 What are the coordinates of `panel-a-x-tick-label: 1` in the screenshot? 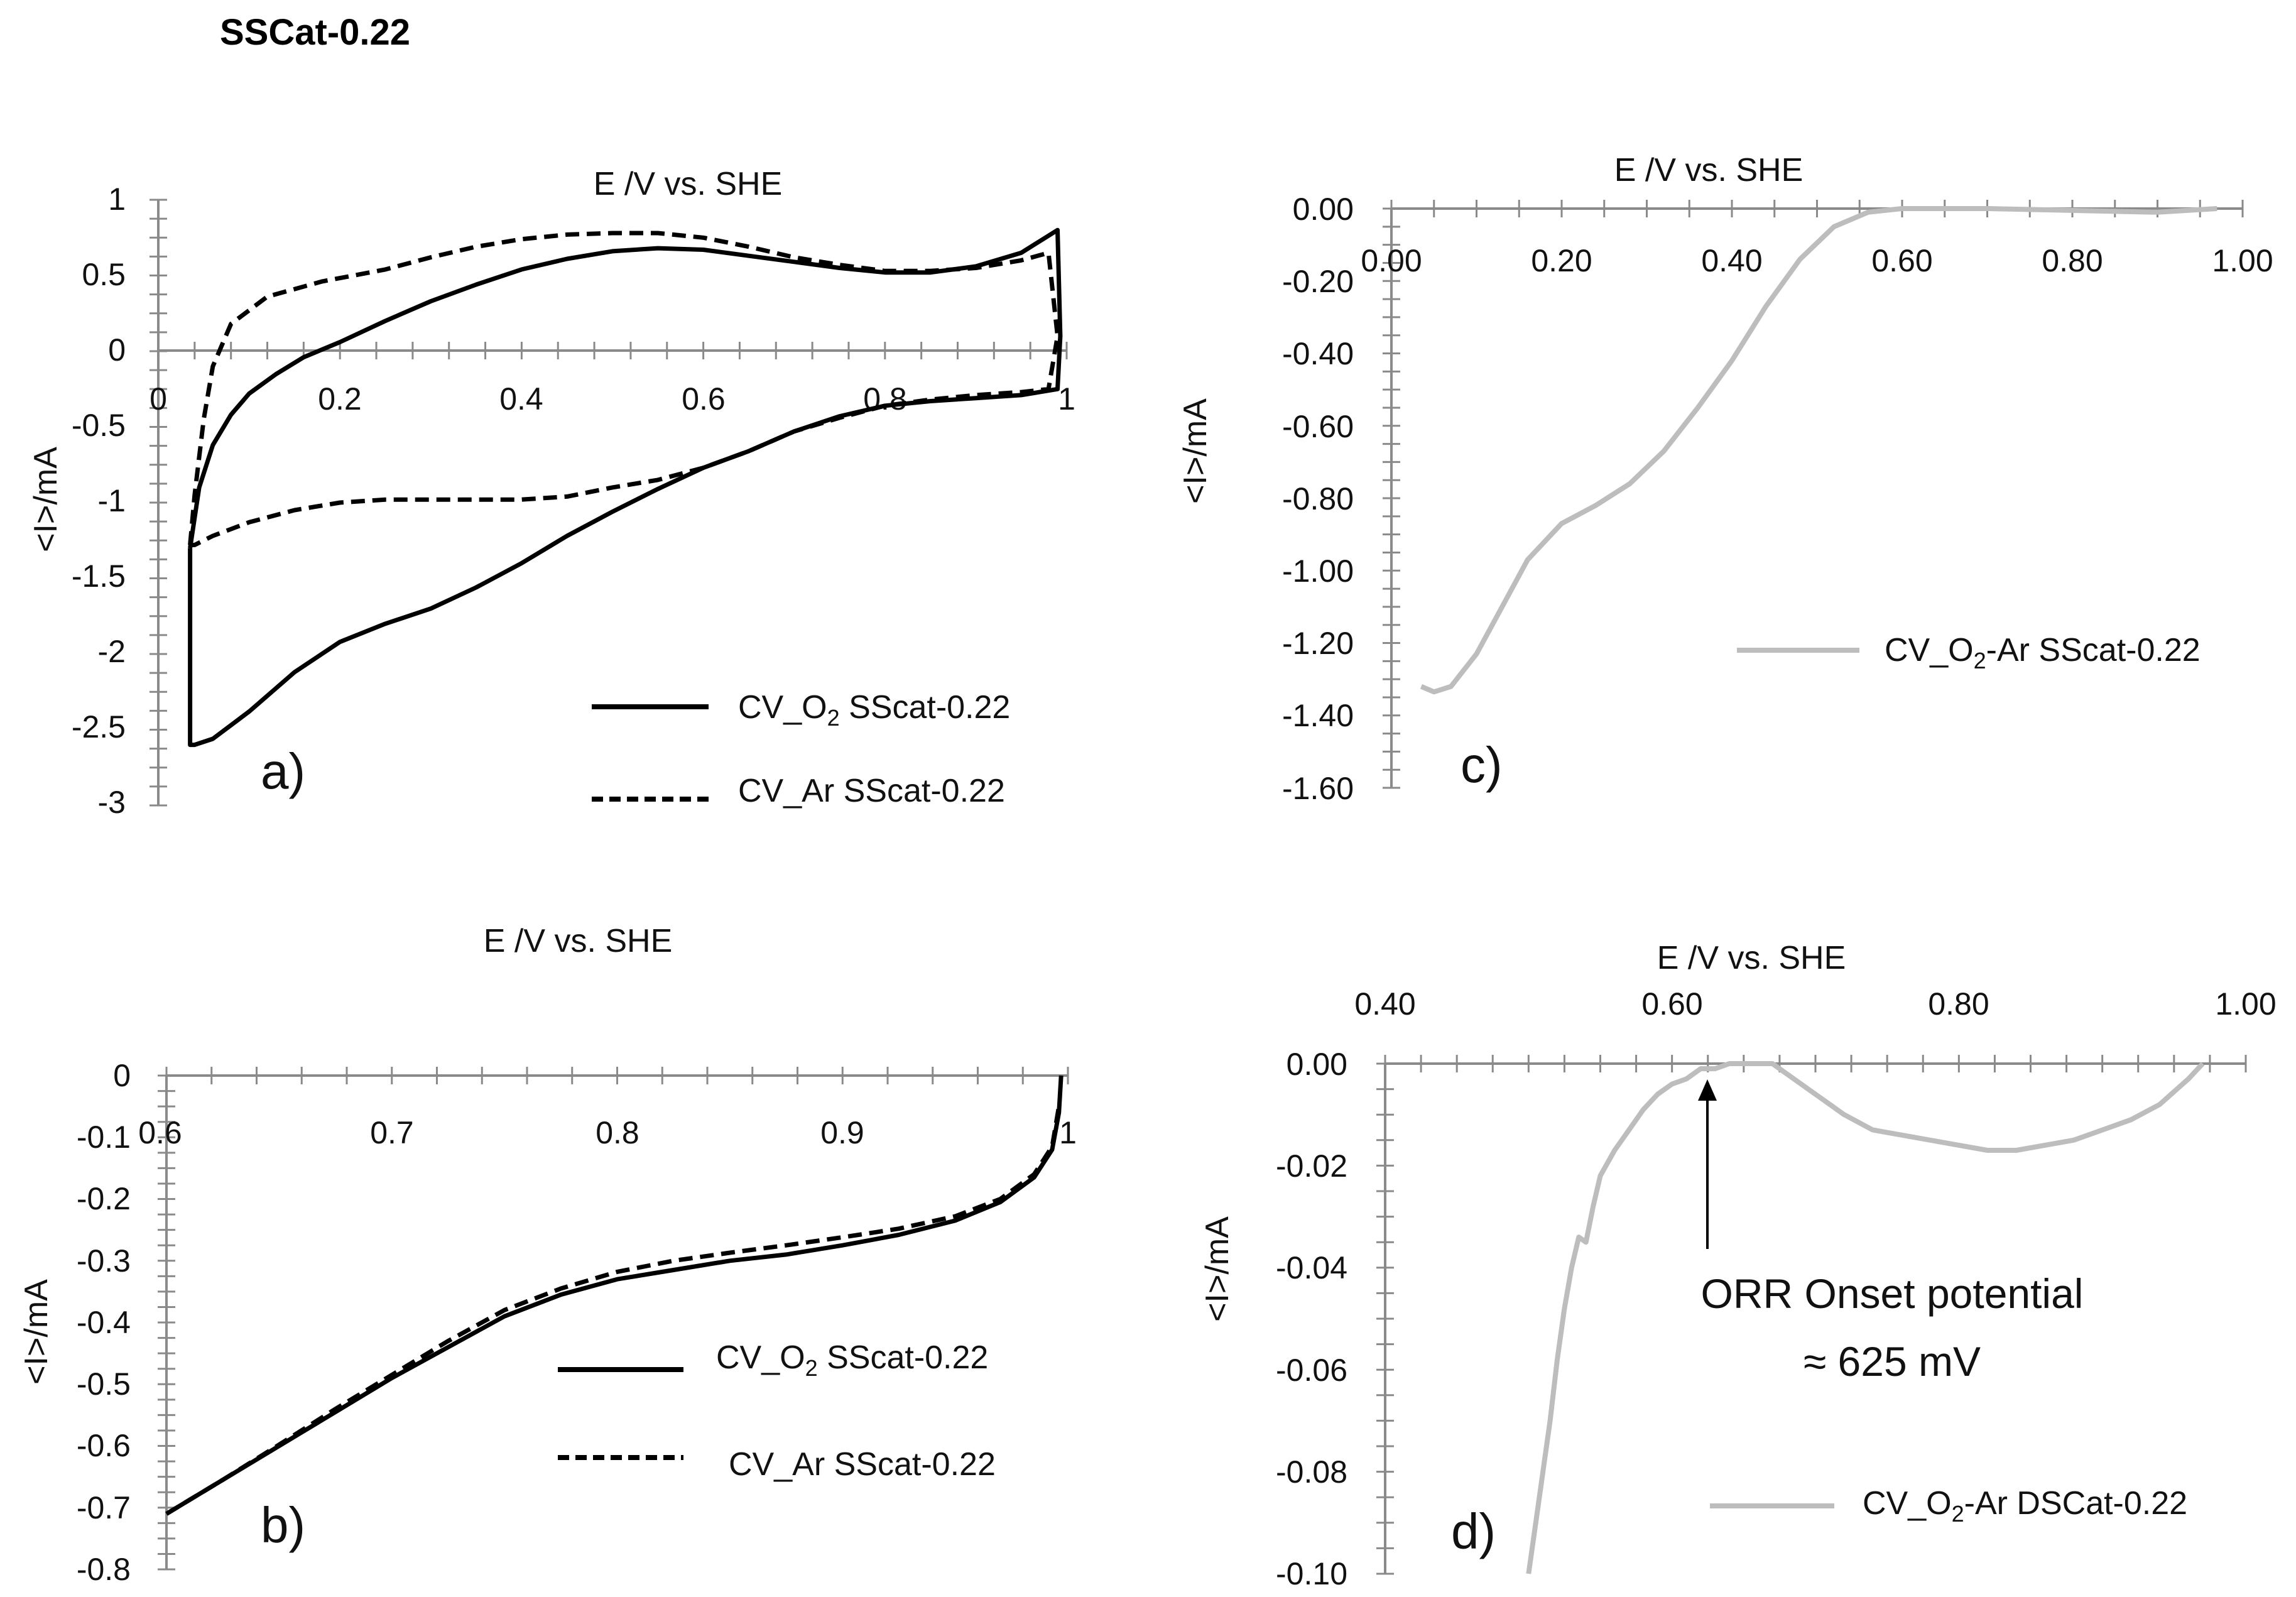 It's located at (1066, 399).